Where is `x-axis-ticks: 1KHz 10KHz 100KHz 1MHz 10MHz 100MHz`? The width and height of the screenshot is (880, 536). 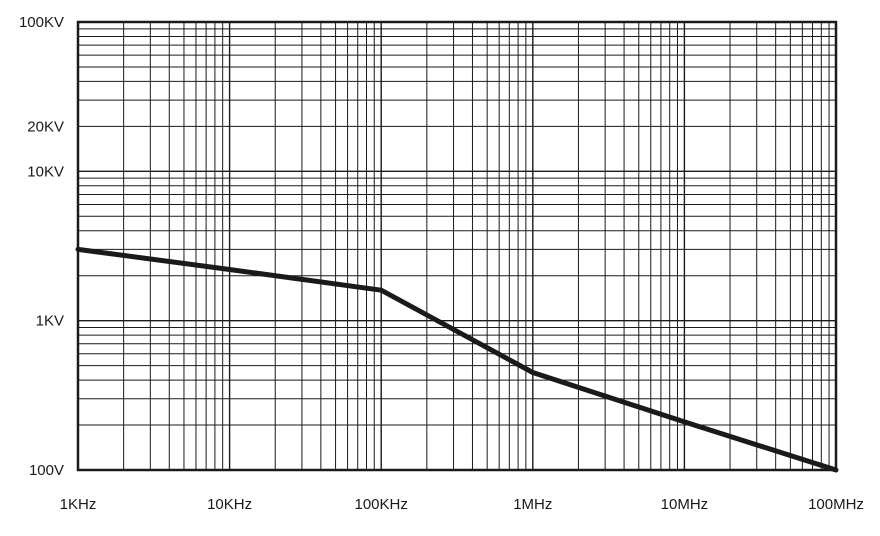 x-axis-ticks: 1KHz 10KHz 100KHz 1MHz 10MHz 100MHz is located at coordinates (462, 504).